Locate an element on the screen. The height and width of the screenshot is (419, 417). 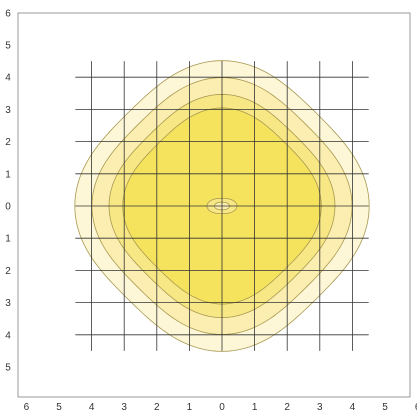
x-axis-ticks: 6 5 4 3 2 1 0 1 2 3 4 5 6 is located at coordinates (220, 407).